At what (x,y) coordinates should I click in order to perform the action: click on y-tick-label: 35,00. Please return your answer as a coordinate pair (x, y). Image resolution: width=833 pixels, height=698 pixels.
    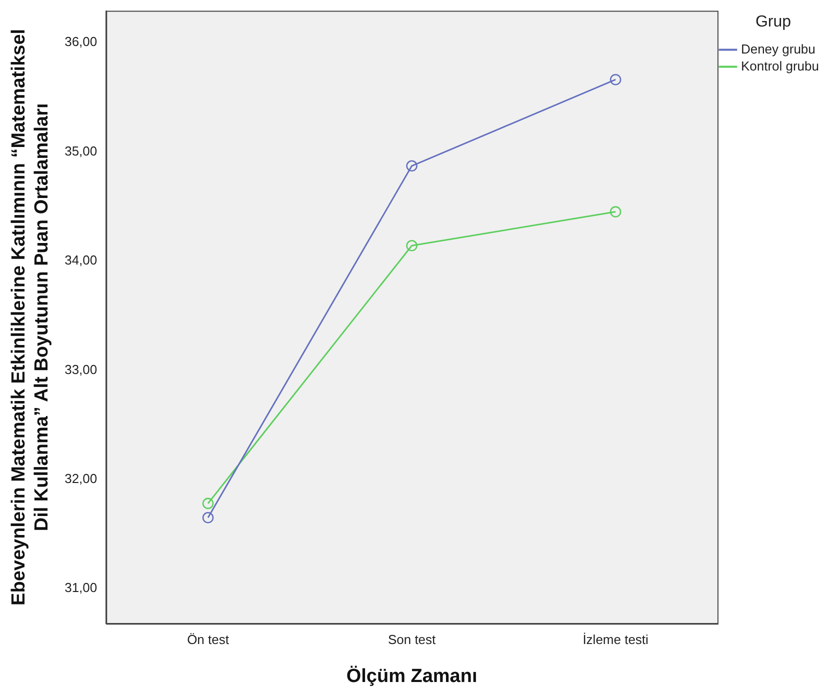
    Looking at the image, I should click on (81, 150).